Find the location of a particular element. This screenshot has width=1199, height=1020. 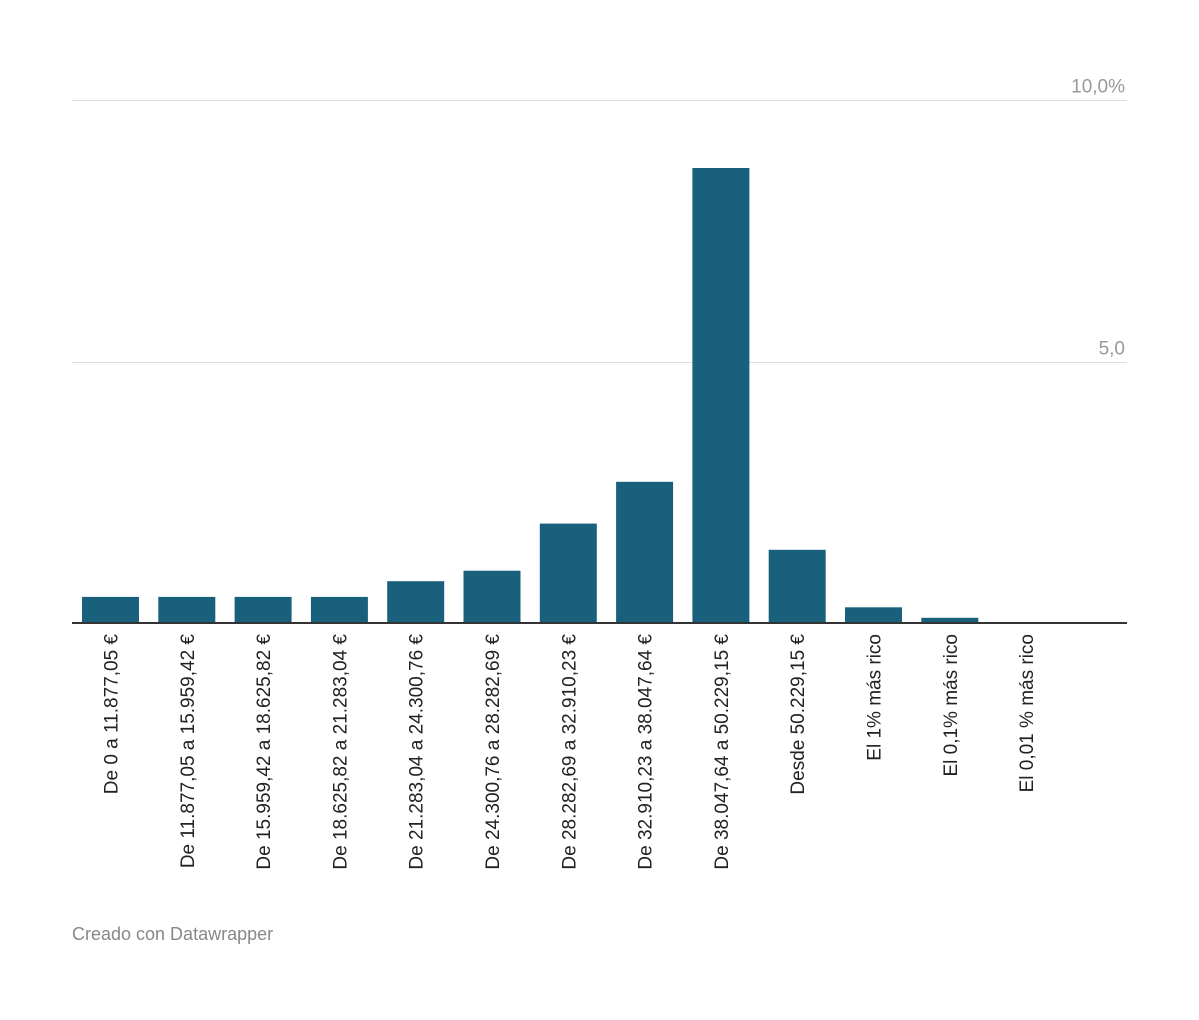

x-tick-label: De 21.283,04 a 24.300,76 € is located at coordinates (417, 752).